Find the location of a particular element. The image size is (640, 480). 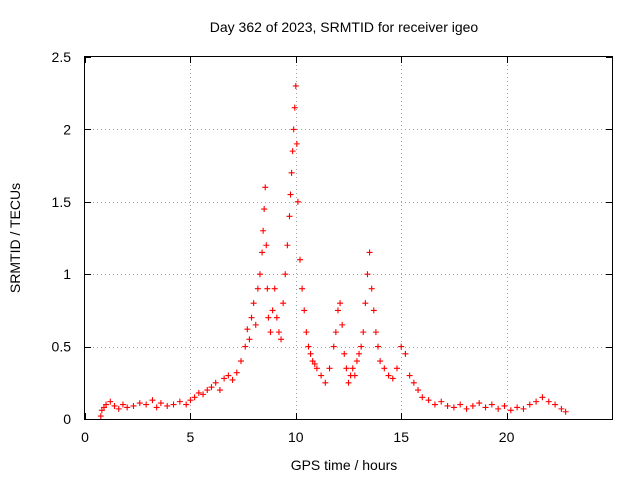

x-tick-label: 20 is located at coordinates (507, 437).